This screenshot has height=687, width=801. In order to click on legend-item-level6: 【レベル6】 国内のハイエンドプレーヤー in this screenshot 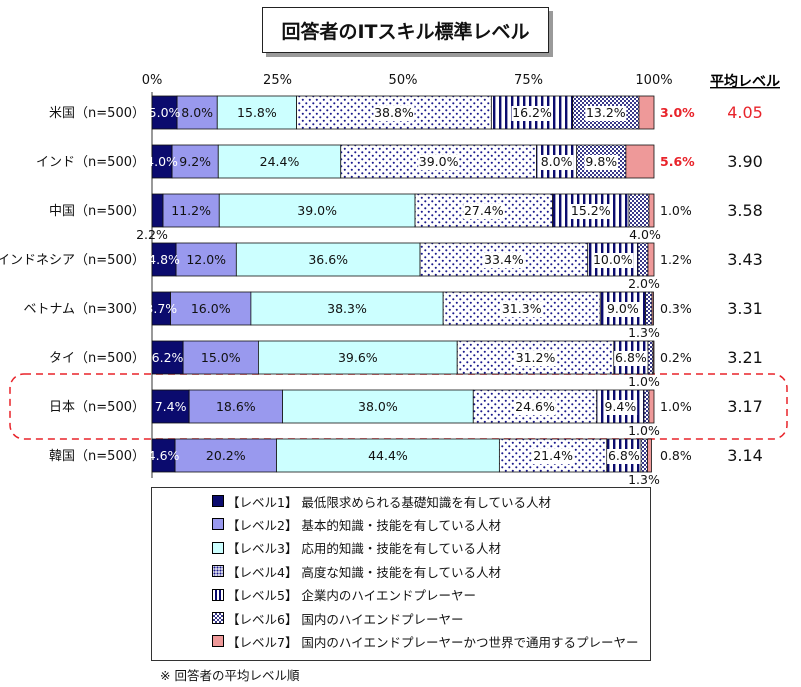, I will do `click(338, 618)`.